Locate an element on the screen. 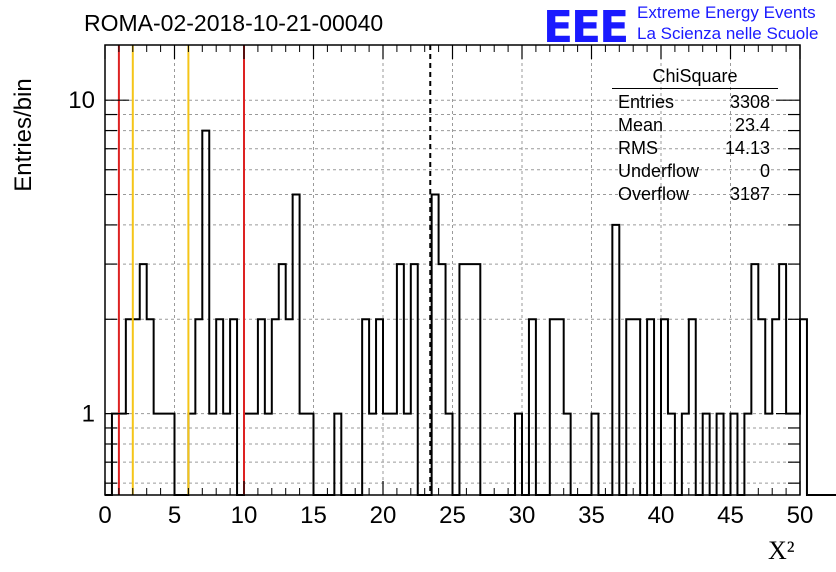 The height and width of the screenshot is (572, 836). x-tick-label: 0 is located at coordinates (104, 515).